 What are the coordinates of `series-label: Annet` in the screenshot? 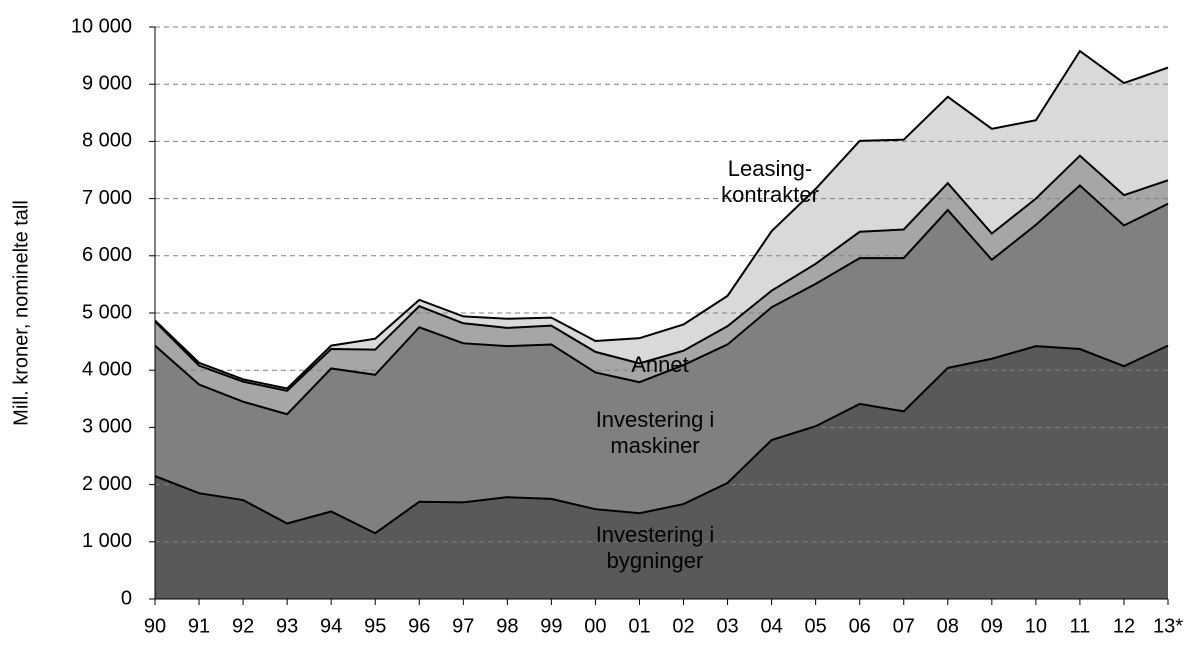 It's located at (660, 364).